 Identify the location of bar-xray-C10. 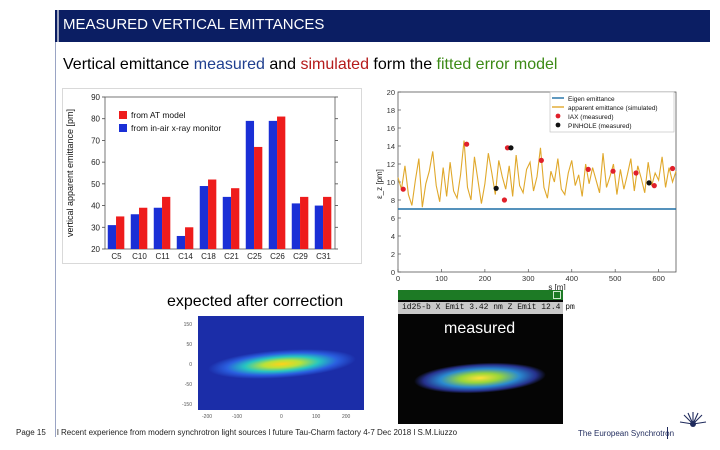
(135, 231).